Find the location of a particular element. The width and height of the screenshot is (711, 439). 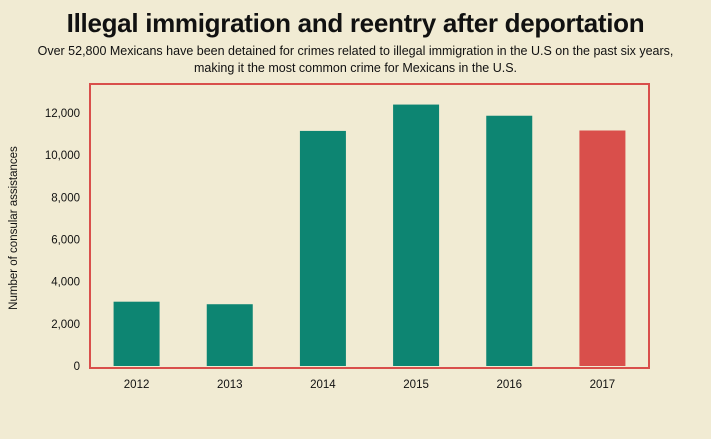

x-tick-label-2015: 2015 is located at coordinates (416, 385).